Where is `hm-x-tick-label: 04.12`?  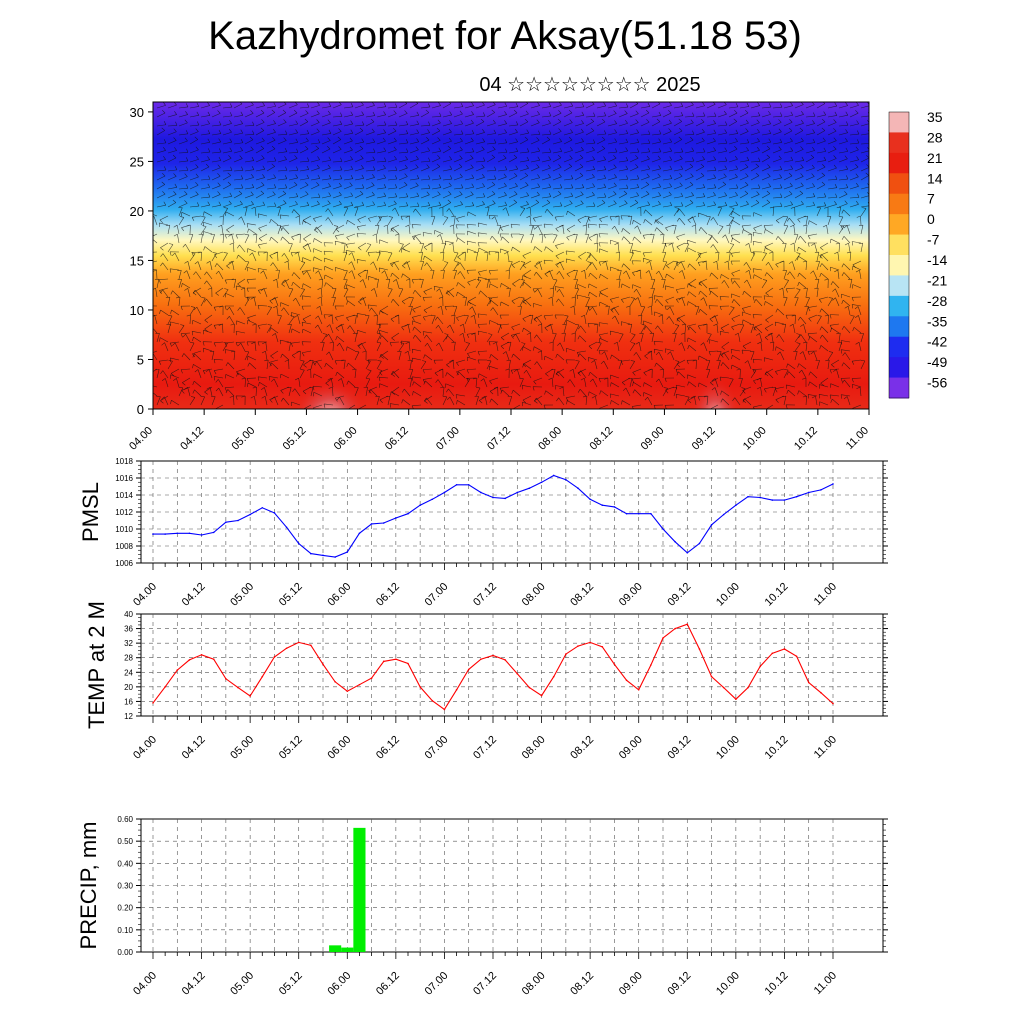
hm-x-tick-label: 04.12 is located at coordinates (192, 439).